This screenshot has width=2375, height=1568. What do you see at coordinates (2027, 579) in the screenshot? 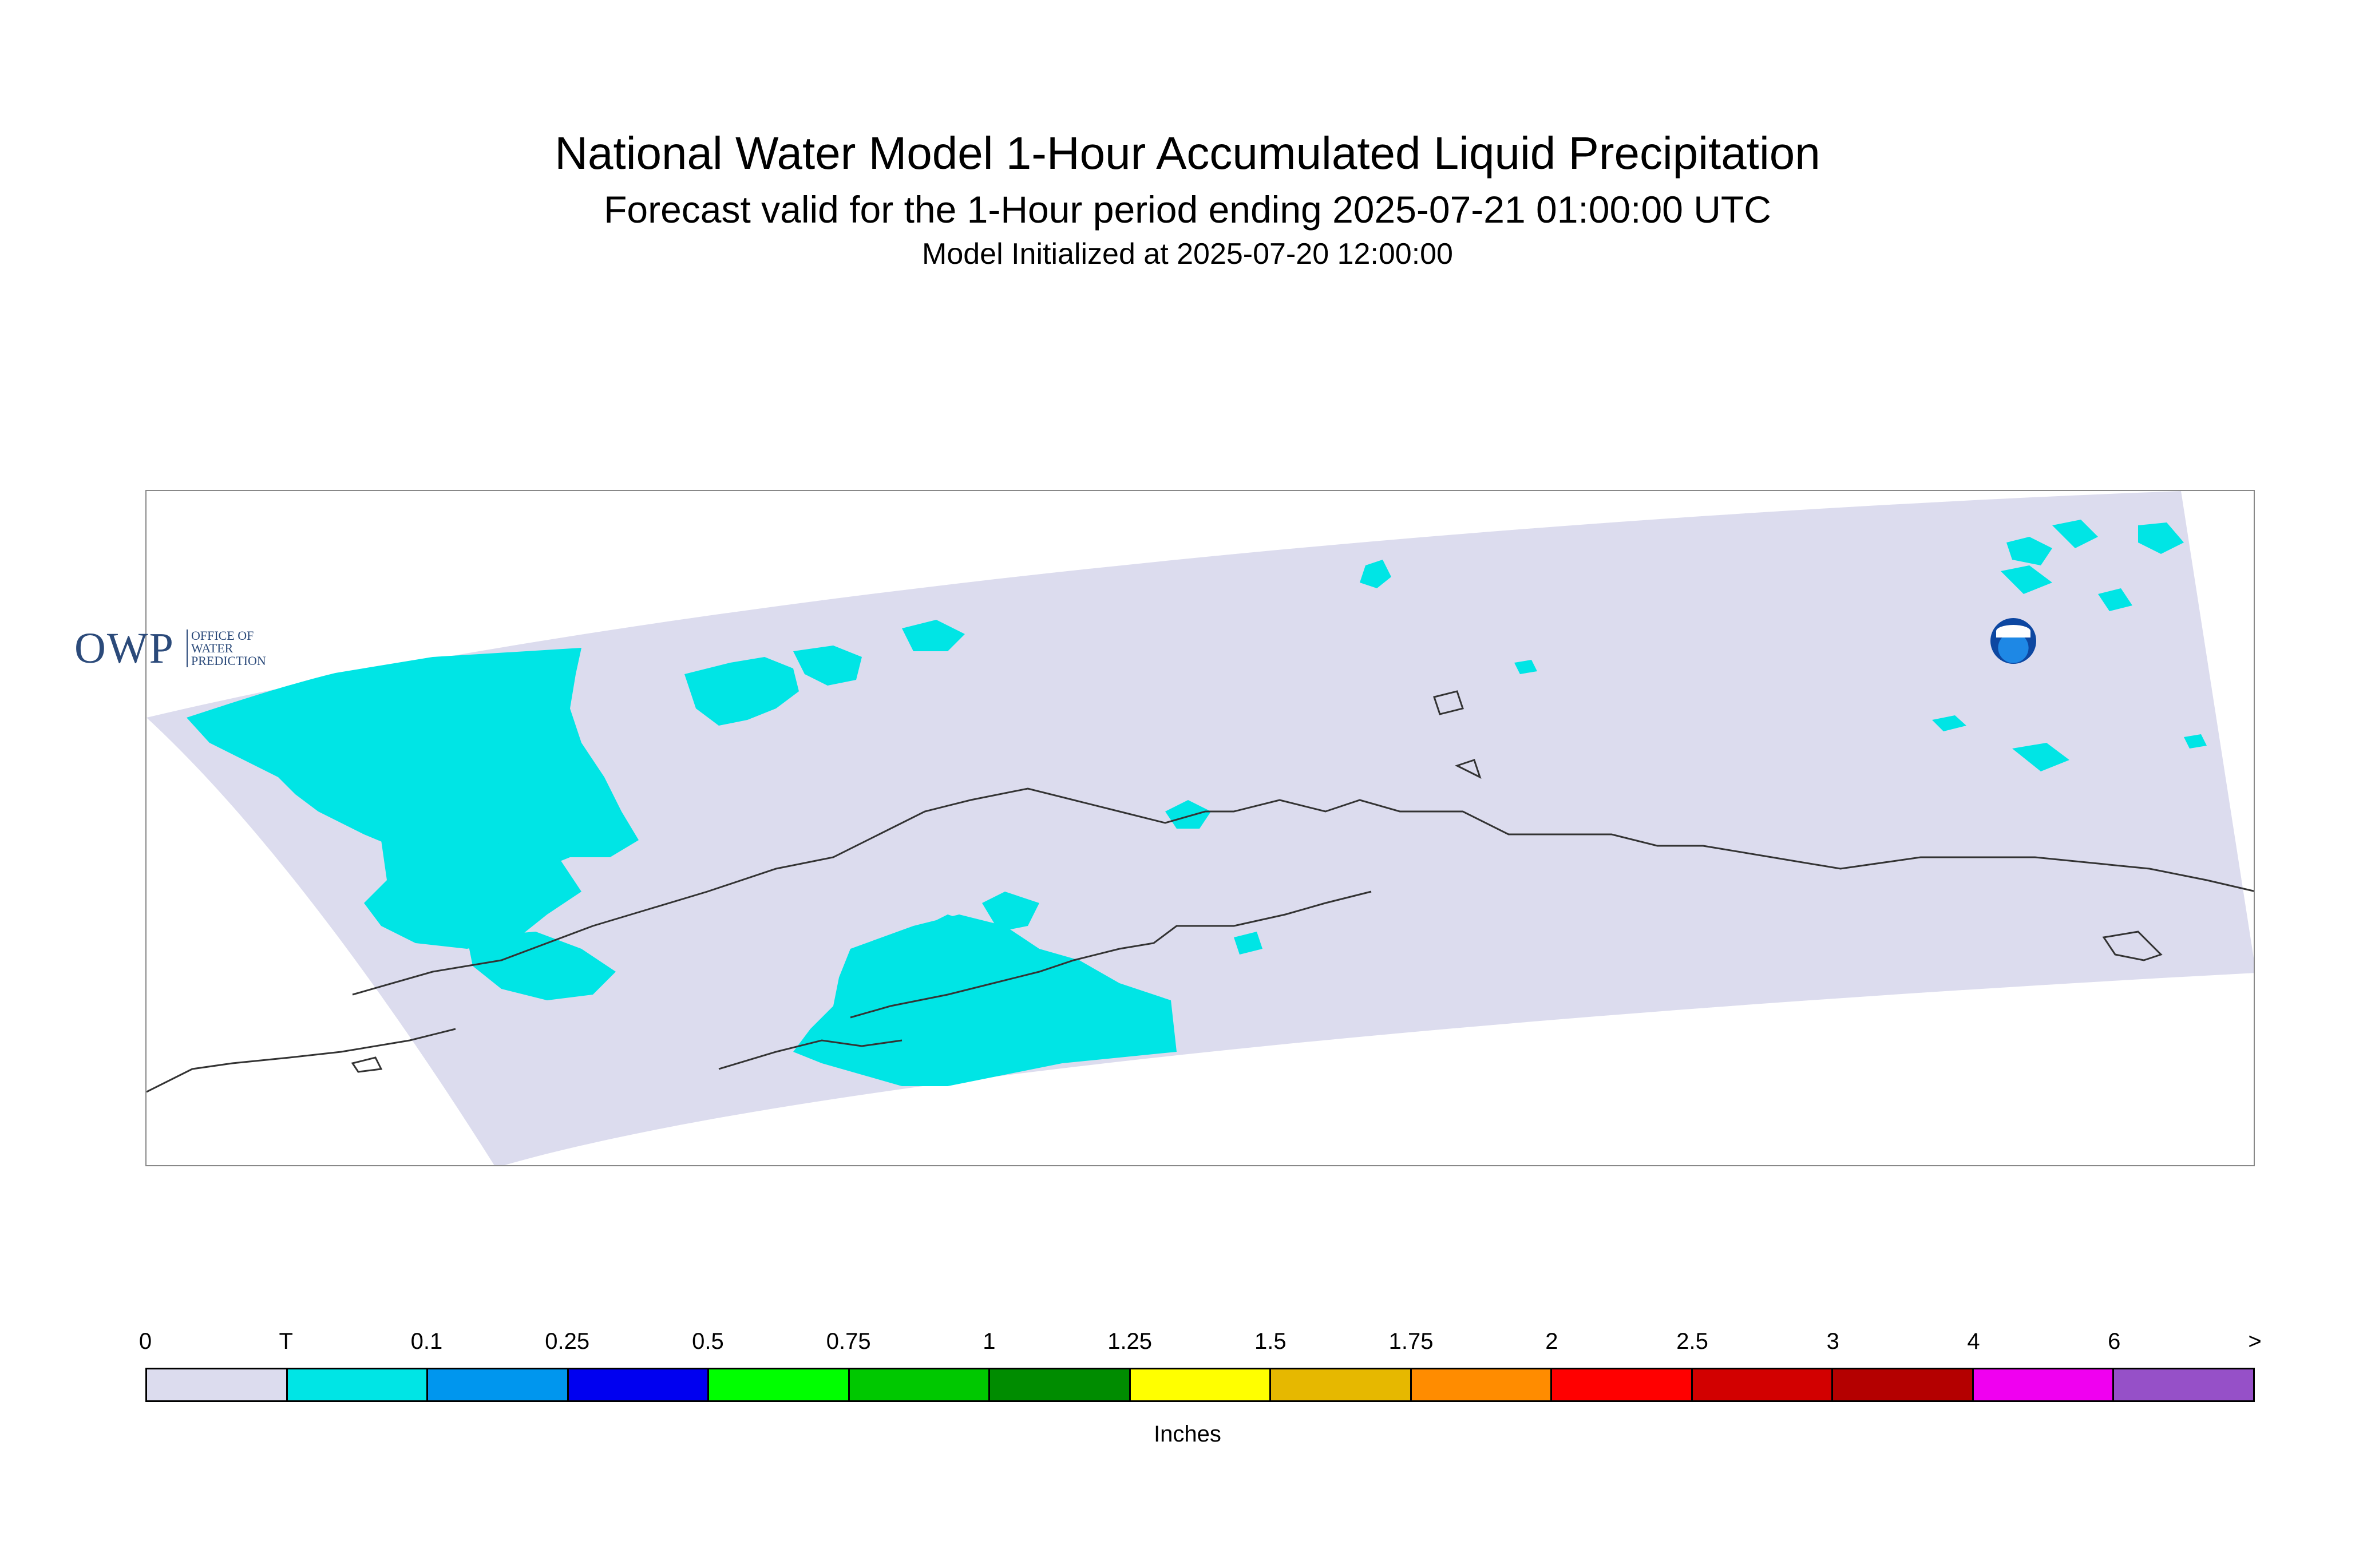
I see `precip-area-ne5` at bounding box center [2027, 579].